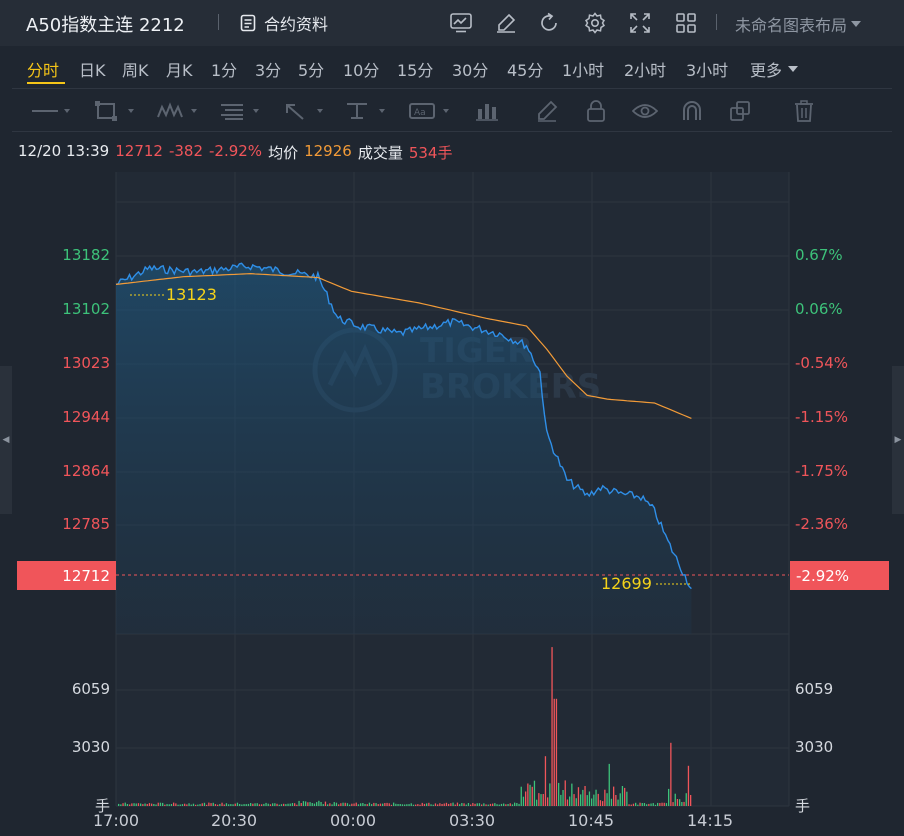  Describe the element at coordinates (707, 70) in the screenshot. I see `tab-period-3hour: 3小时` at that location.